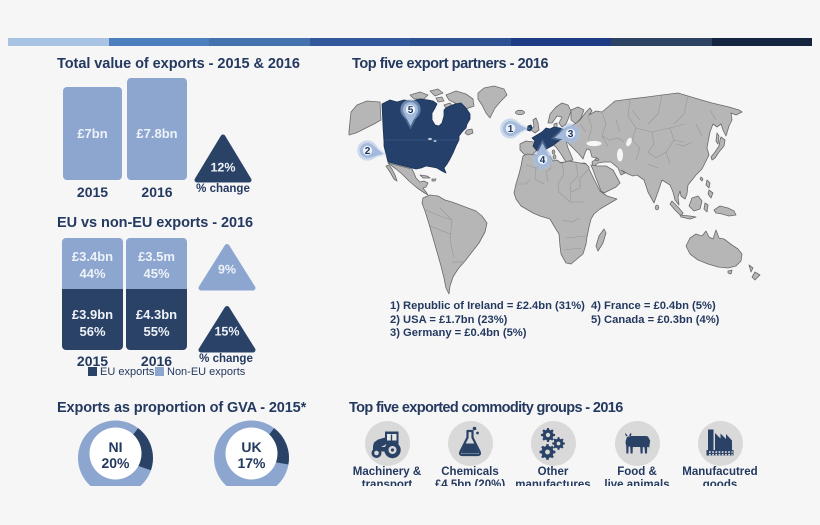 The width and height of the screenshot is (820, 525). What do you see at coordinates (251, 463) in the screenshot?
I see `svg-text: 17%` at bounding box center [251, 463].